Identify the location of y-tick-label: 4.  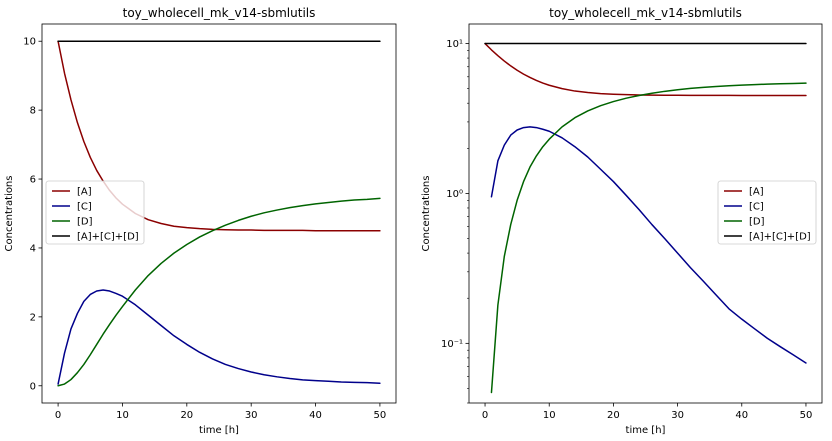
(33, 248).